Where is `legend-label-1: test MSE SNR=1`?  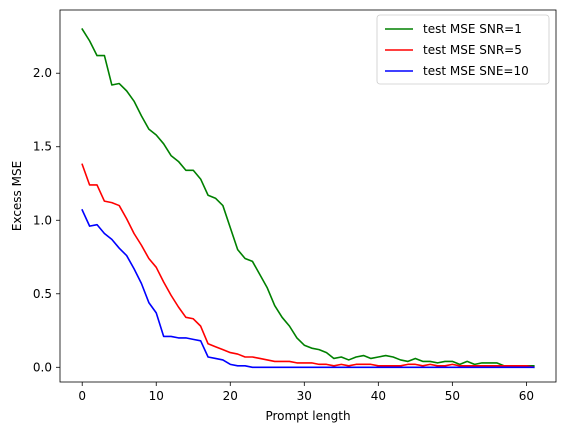 legend-label-1: test MSE SNR=1 is located at coordinates (472, 29).